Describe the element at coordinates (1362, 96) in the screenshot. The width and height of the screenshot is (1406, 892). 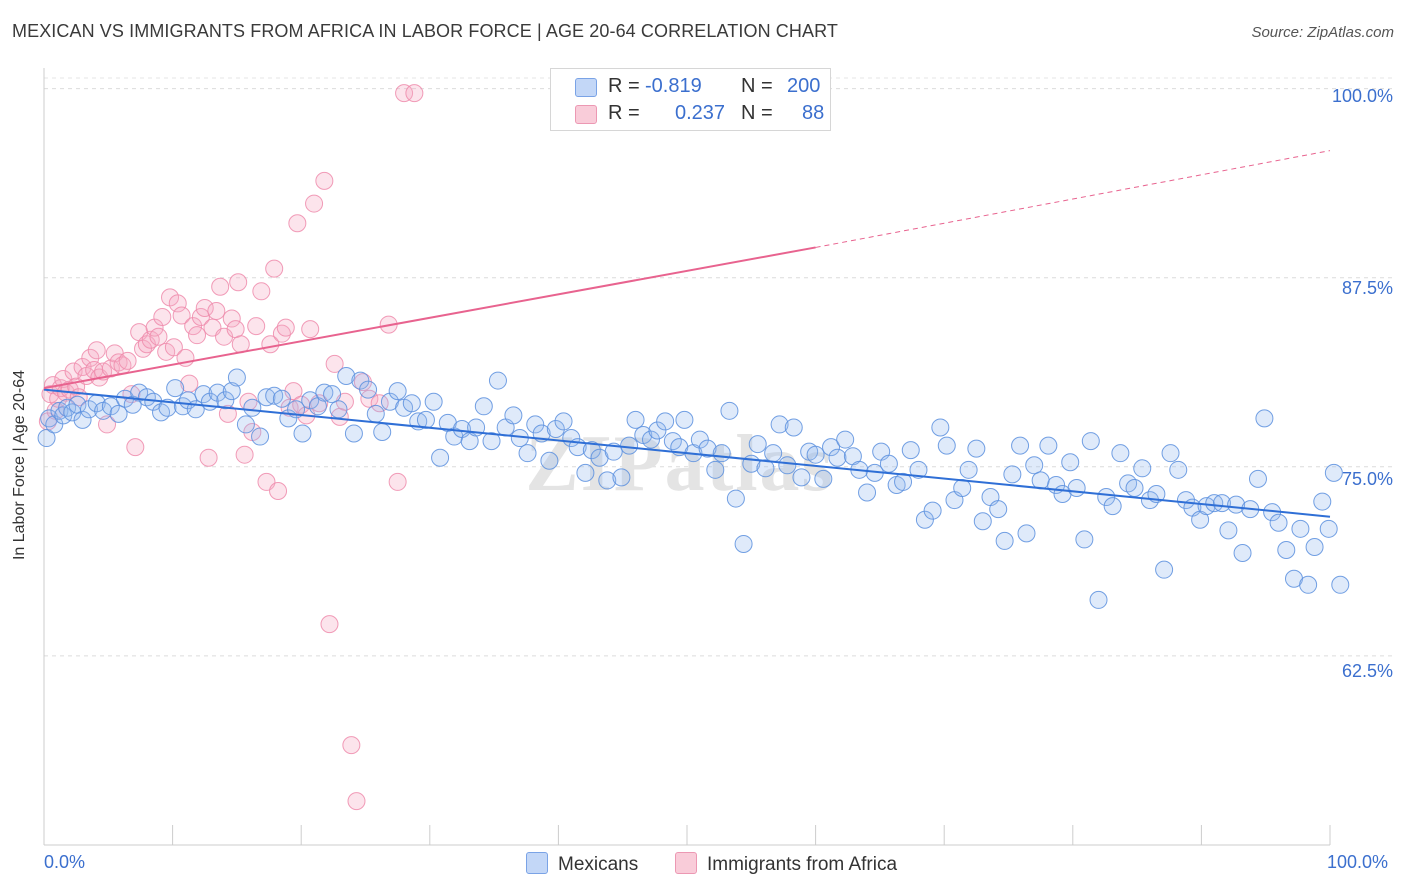
I see `y-tick-label: 100.0%` at that location.